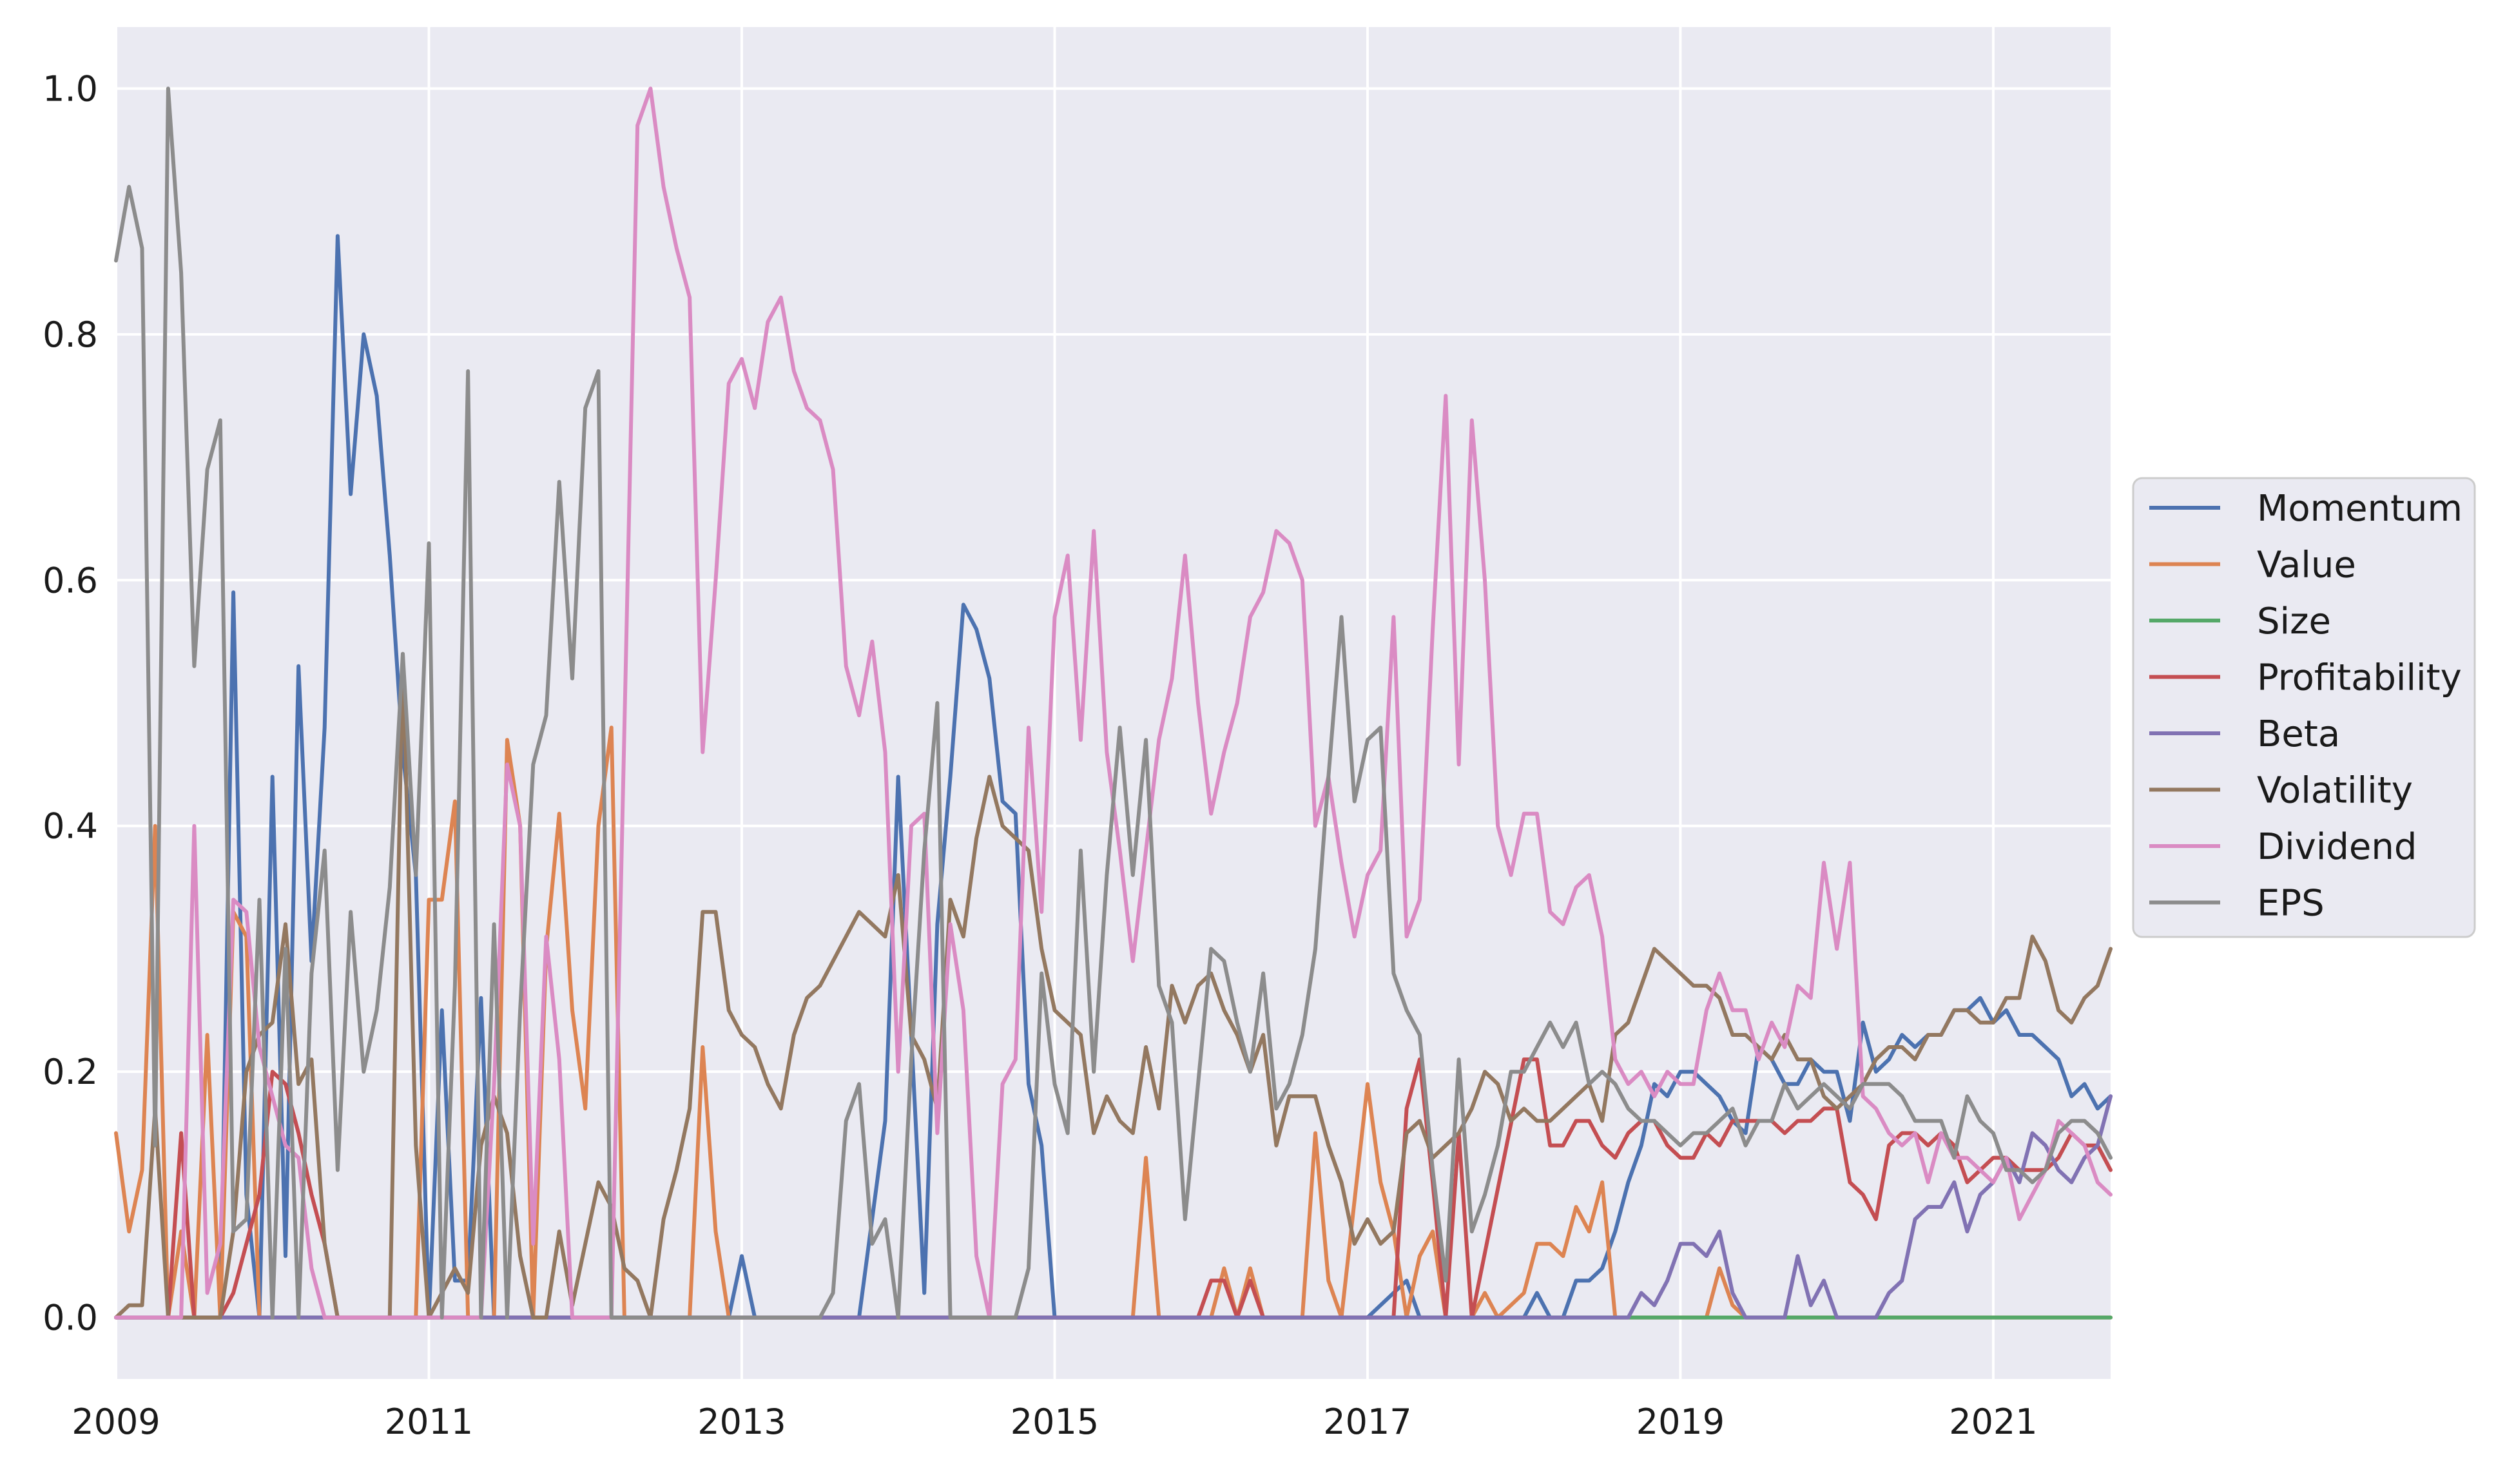 The width and height of the screenshot is (2496, 1484). I want to click on x-tick-label: 2019, so click(1680, 1422).